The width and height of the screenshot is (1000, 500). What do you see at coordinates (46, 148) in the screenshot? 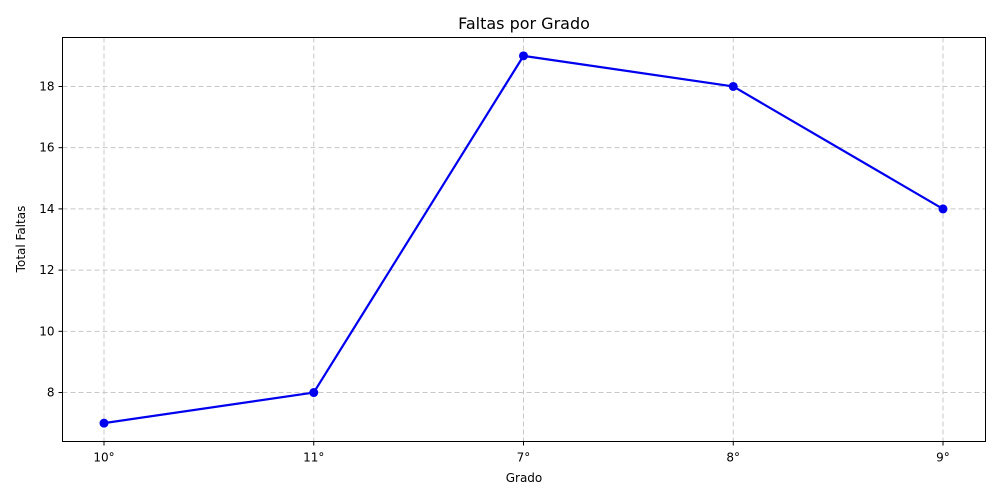
I see `y-tick-label: 16` at bounding box center [46, 148].